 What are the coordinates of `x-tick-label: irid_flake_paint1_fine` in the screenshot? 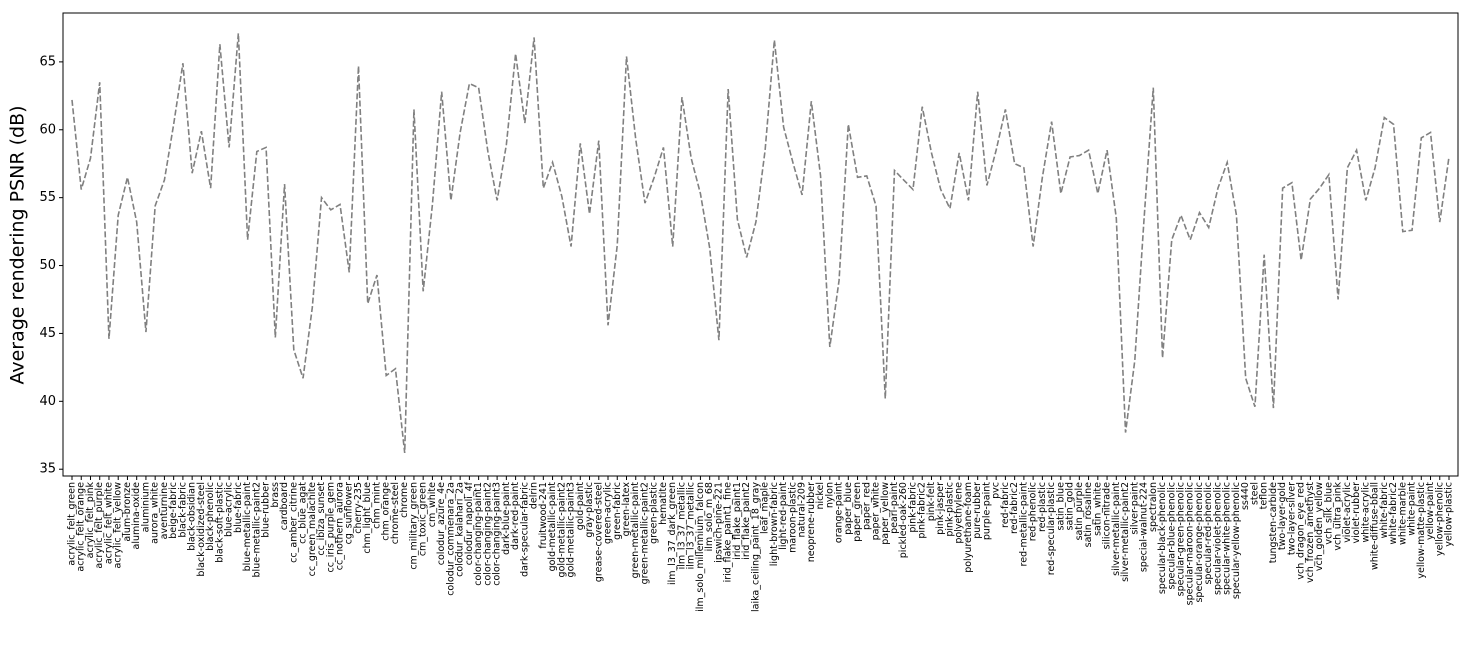 It's located at (728, 532).